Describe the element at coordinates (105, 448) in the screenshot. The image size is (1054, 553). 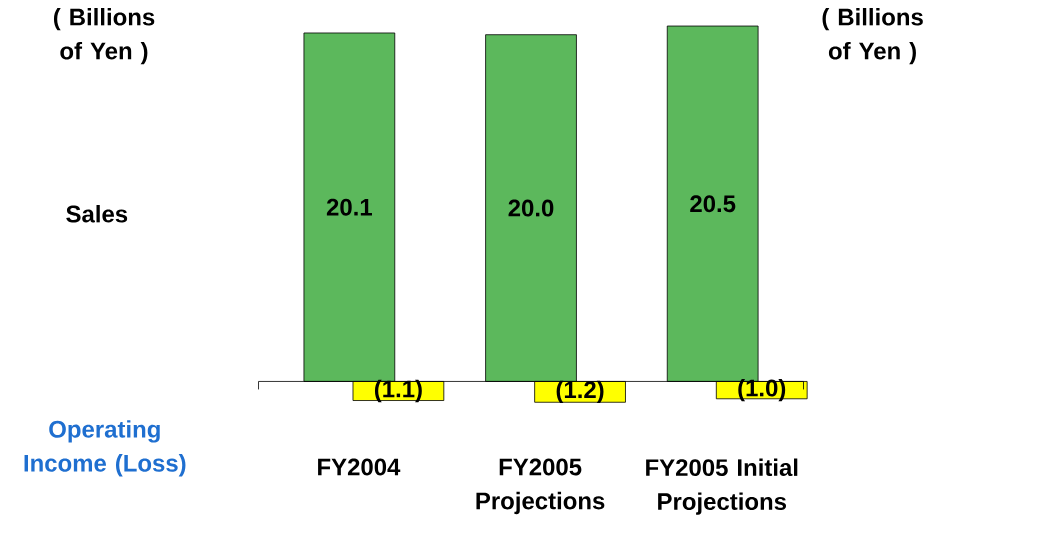
I see `text: Operating Income (Loss)` at that location.